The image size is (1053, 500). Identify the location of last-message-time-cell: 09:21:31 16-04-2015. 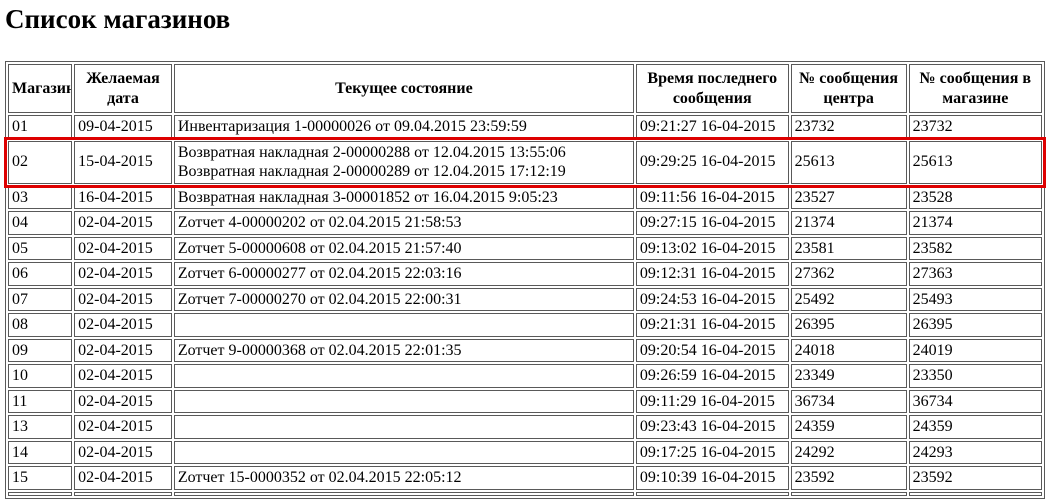
(712, 325).